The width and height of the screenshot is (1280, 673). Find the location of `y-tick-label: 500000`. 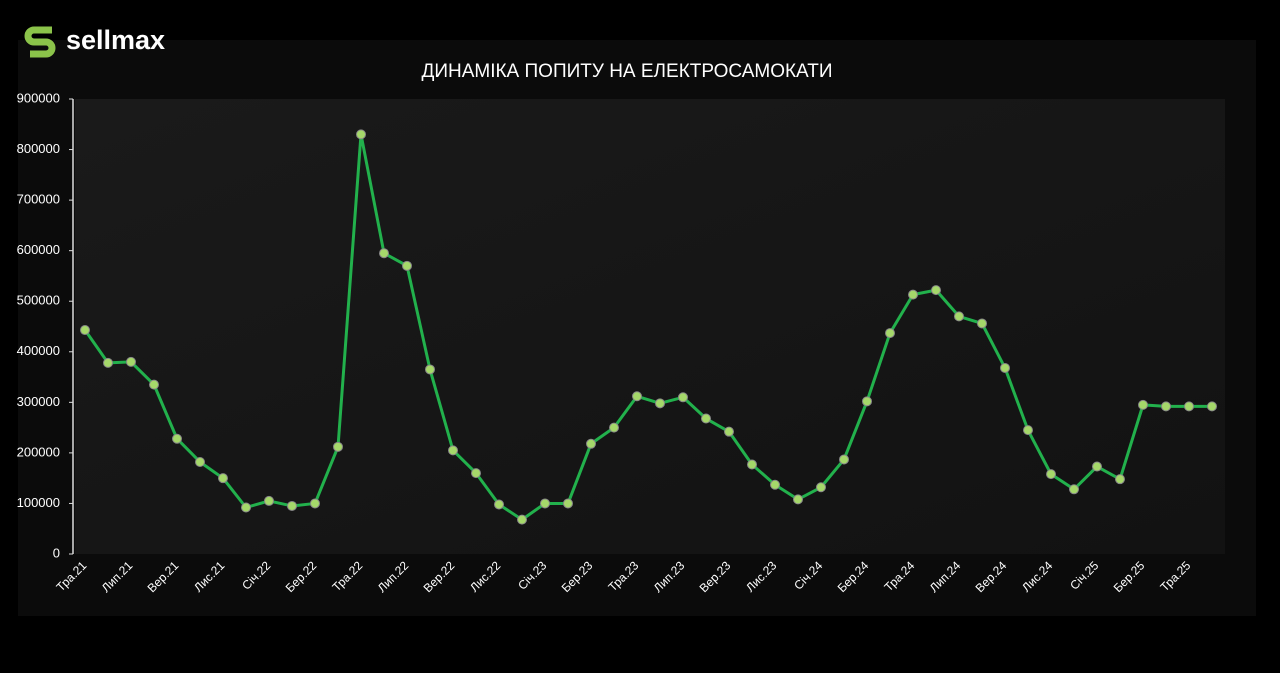

y-tick-label: 500000 is located at coordinates (38, 300).